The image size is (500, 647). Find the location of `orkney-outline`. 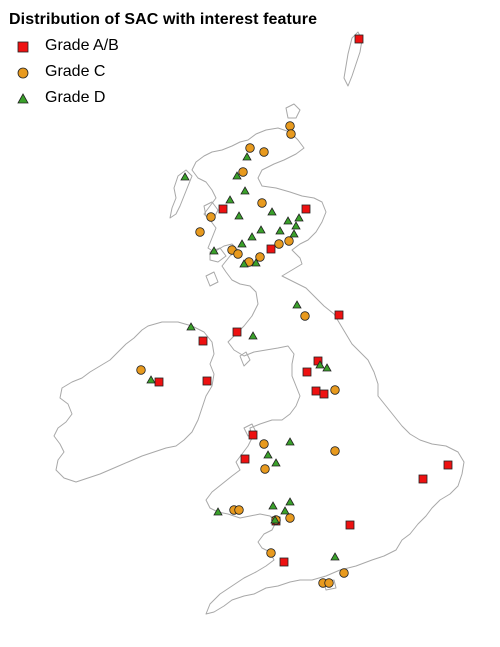

orkney-outline is located at coordinates (293, 111).